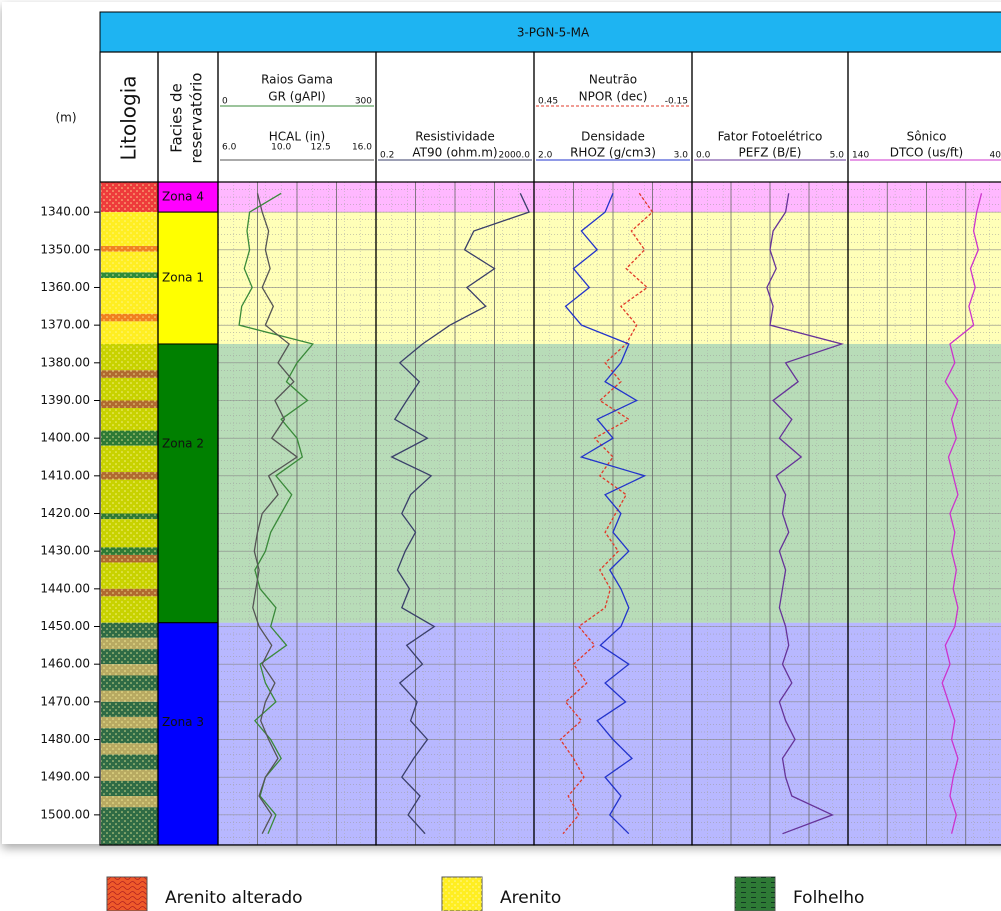 The image size is (1001, 911). What do you see at coordinates (995, 156) in the screenshot?
I see `scale-label: 40` at bounding box center [995, 156].